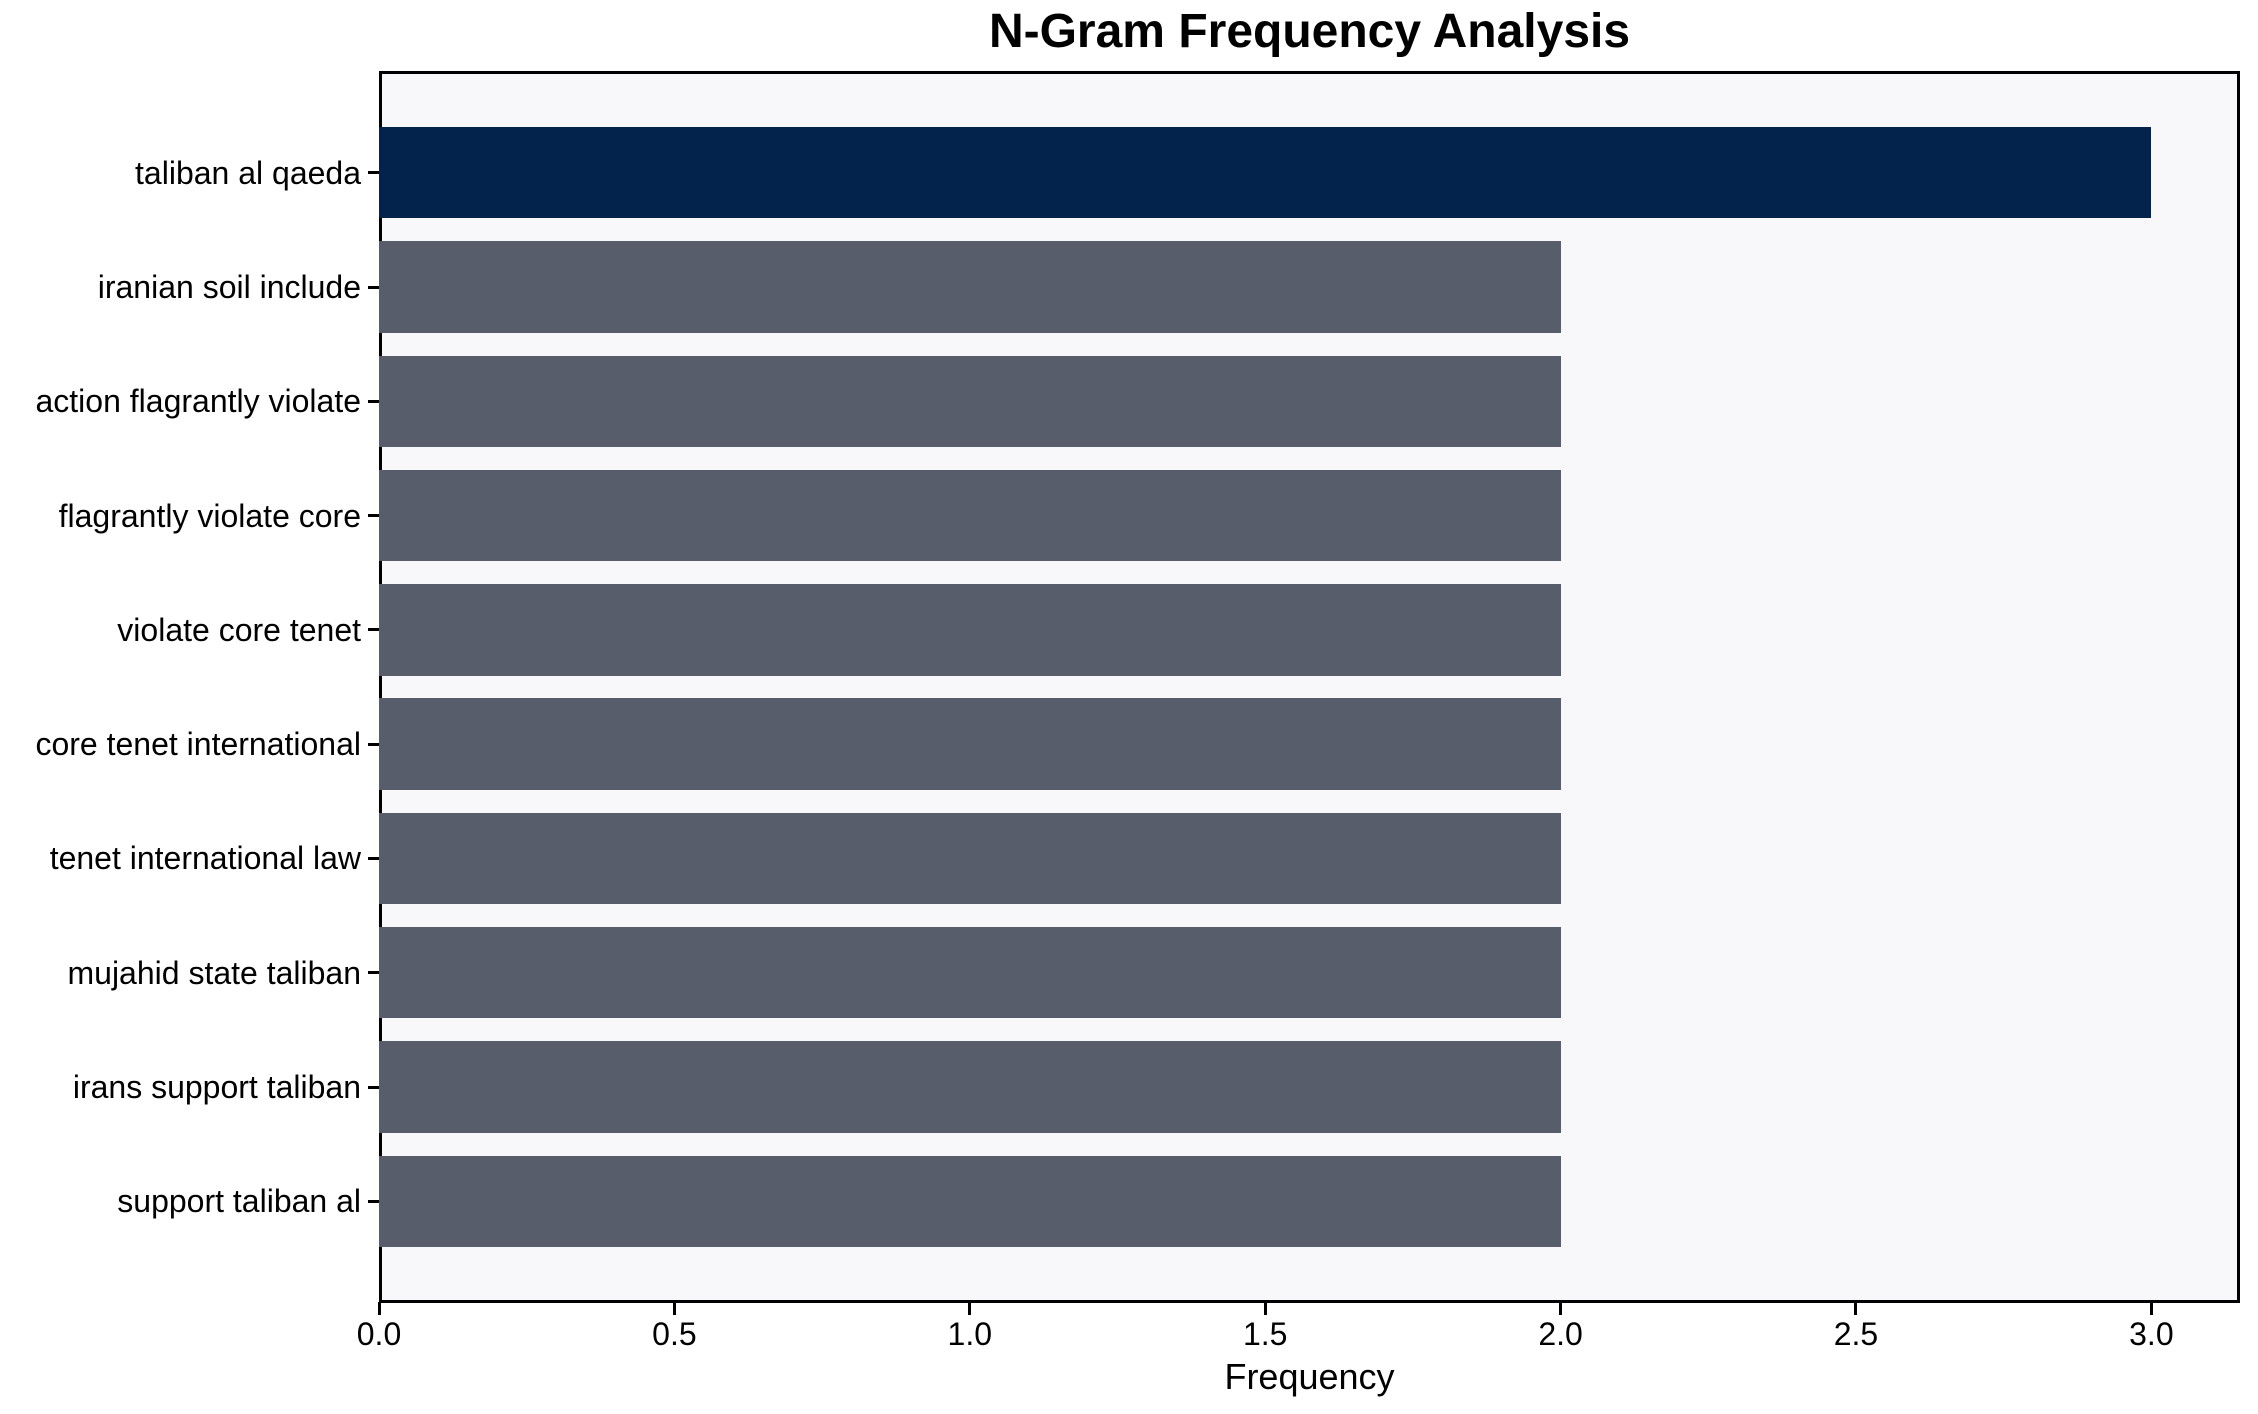 Image resolution: width=2258 pixels, height=1414 pixels. I want to click on y-tick-label-irans-support-taliban: irans support taliban, so click(216, 1087).